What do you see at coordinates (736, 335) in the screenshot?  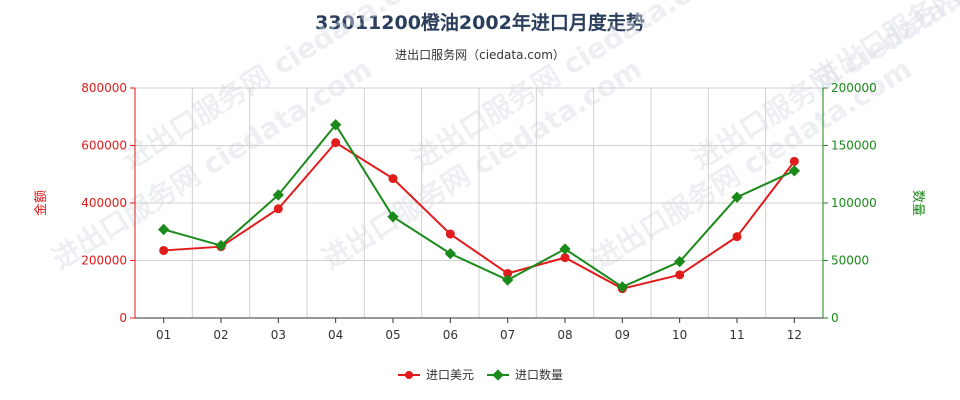 I see `x-tick-label: 11` at bounding box center [736, 335].